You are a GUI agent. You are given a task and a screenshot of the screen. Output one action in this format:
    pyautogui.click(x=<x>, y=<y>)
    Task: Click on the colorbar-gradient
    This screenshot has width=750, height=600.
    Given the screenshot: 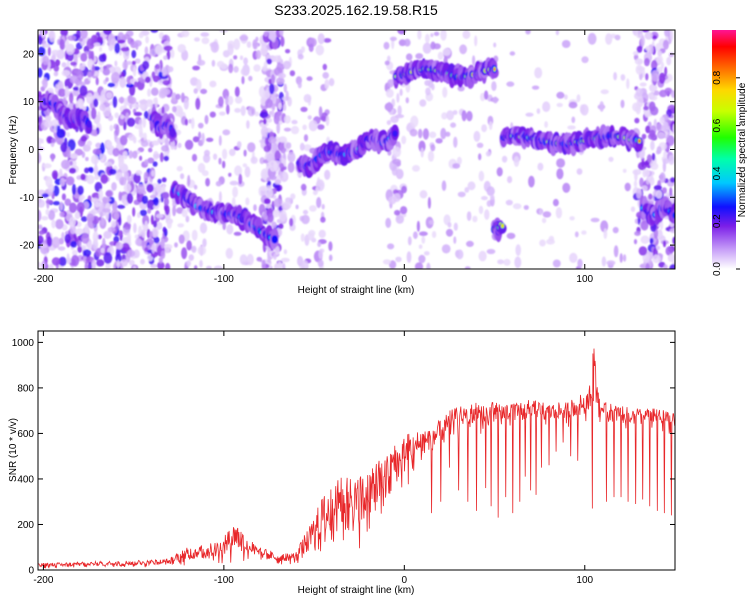 What is the action you would take?
    pyautogui.click(x=724, y=149)
    